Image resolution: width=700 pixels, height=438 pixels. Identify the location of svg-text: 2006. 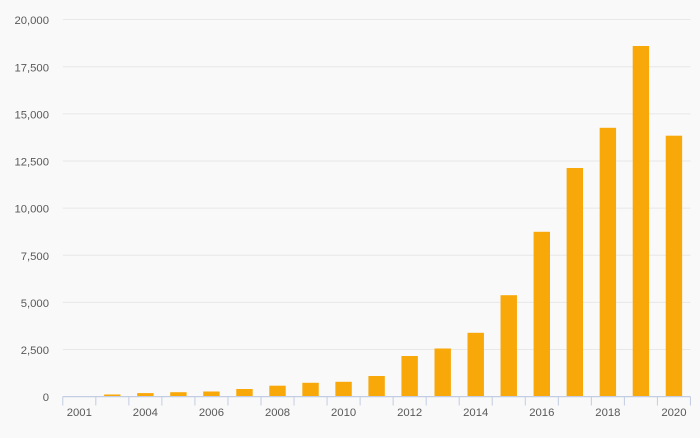
(211, 413).